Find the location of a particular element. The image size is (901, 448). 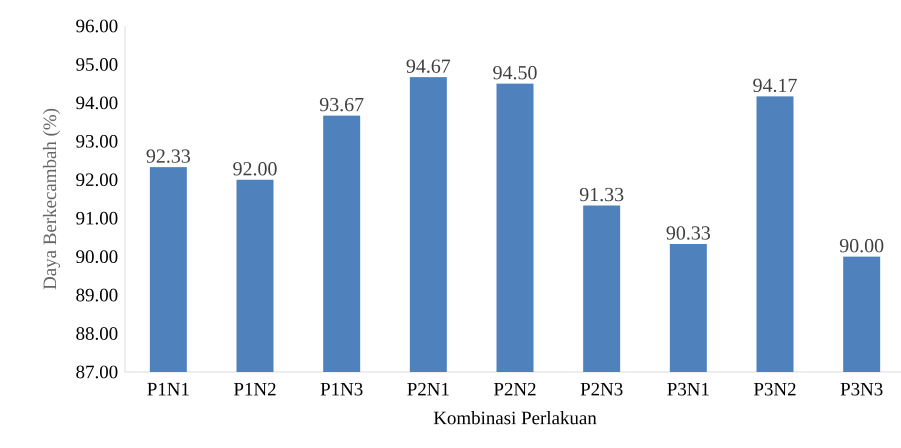

x-tick-label: P1N2 is located at coordinates (255, 389).